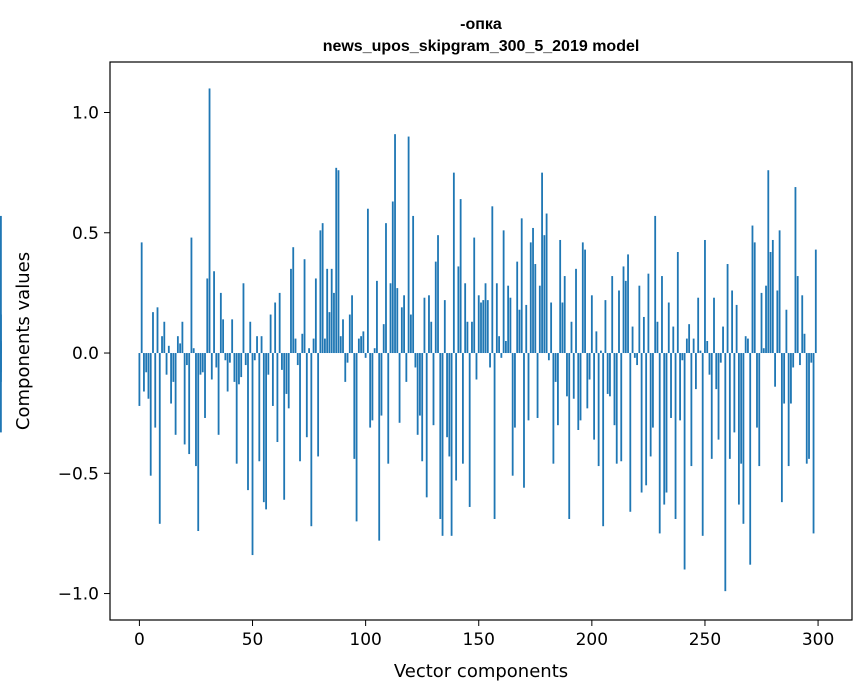 This screenshot has height=696, width=867. I want to click on x-axis-ticks: 0 50 100 150 200 250 300, so click(484, 635).